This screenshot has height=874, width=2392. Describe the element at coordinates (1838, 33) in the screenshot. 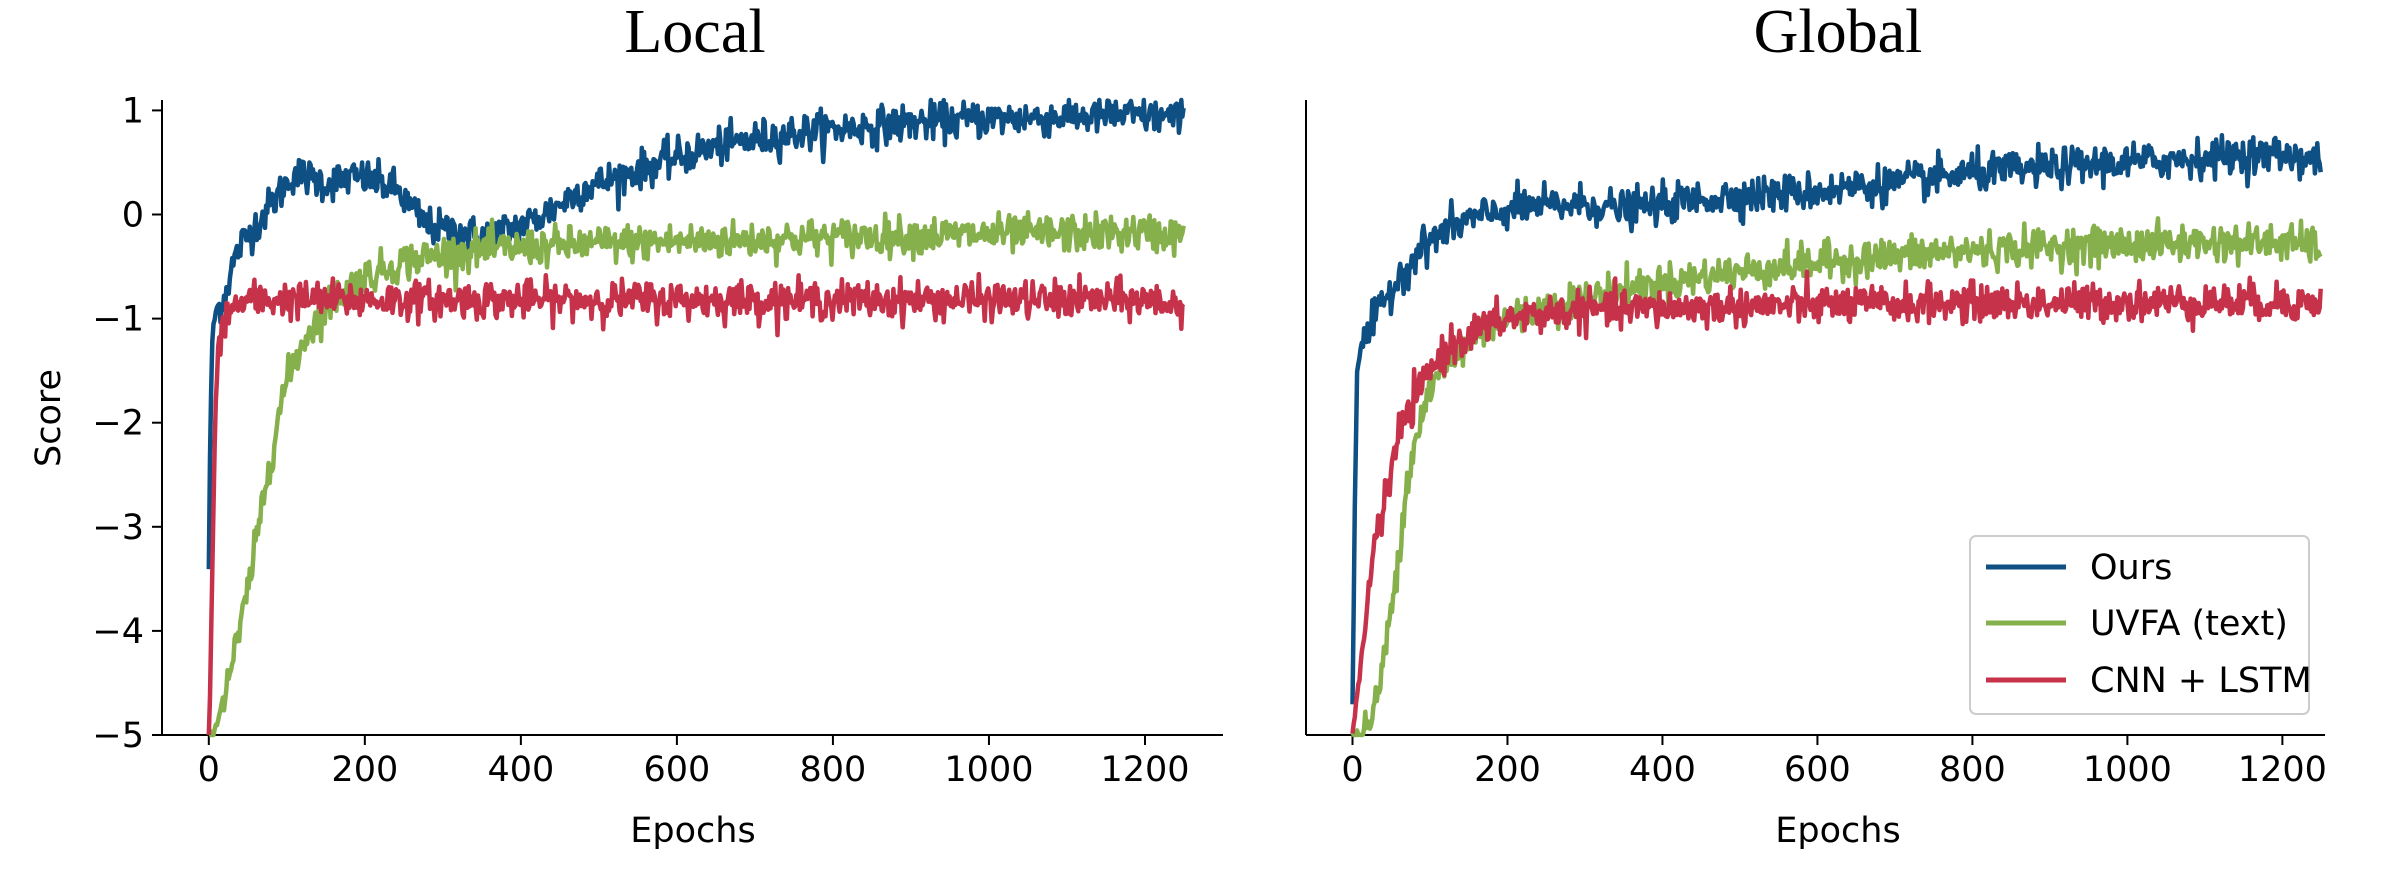

I see `panel-title: Global` at that location.